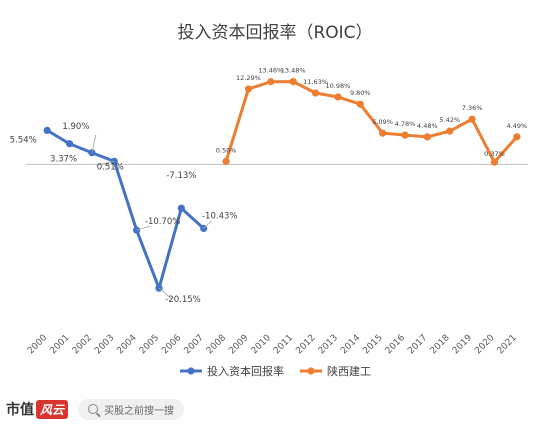 This screenshot has width=550, height=425. I want to click on data-label-series-1: 0.37%, so click(494, 154).